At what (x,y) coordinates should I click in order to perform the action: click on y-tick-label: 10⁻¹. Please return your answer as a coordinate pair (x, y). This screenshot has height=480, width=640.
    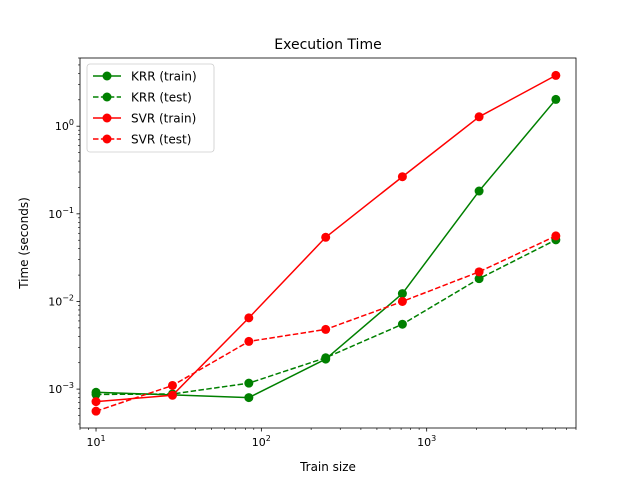
    Looking at the image, I should click on (61, 213).